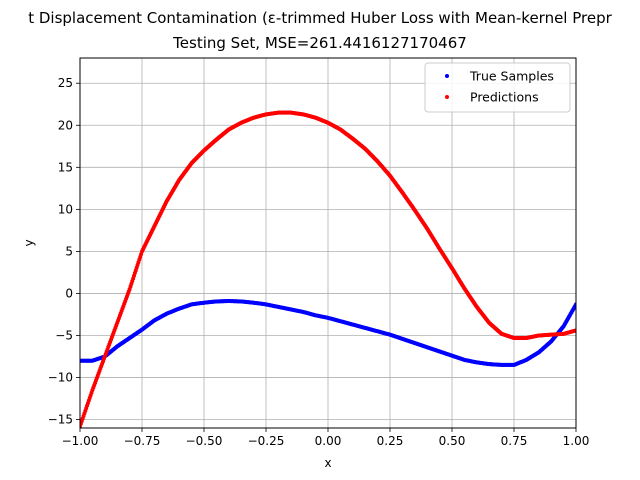 This screenshot has width=640, height=480. What do you see at coordinates (204, 441) in the screenshot?
I see `x-tick-label: −0.50` at bounding box center [204, 441].